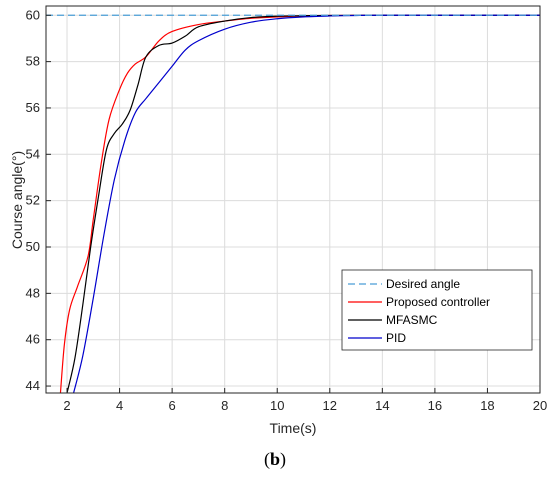  I want to click on y-tick-label: 50, so click(33, 246).